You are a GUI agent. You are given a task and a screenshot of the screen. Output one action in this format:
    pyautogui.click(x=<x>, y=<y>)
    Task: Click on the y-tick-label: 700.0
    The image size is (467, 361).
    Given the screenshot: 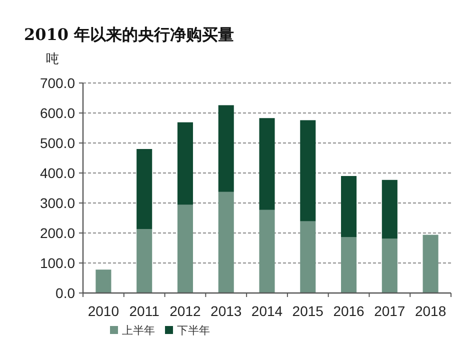 What is the action you would take?
    pyautogui.click(x=58, y=83)
    